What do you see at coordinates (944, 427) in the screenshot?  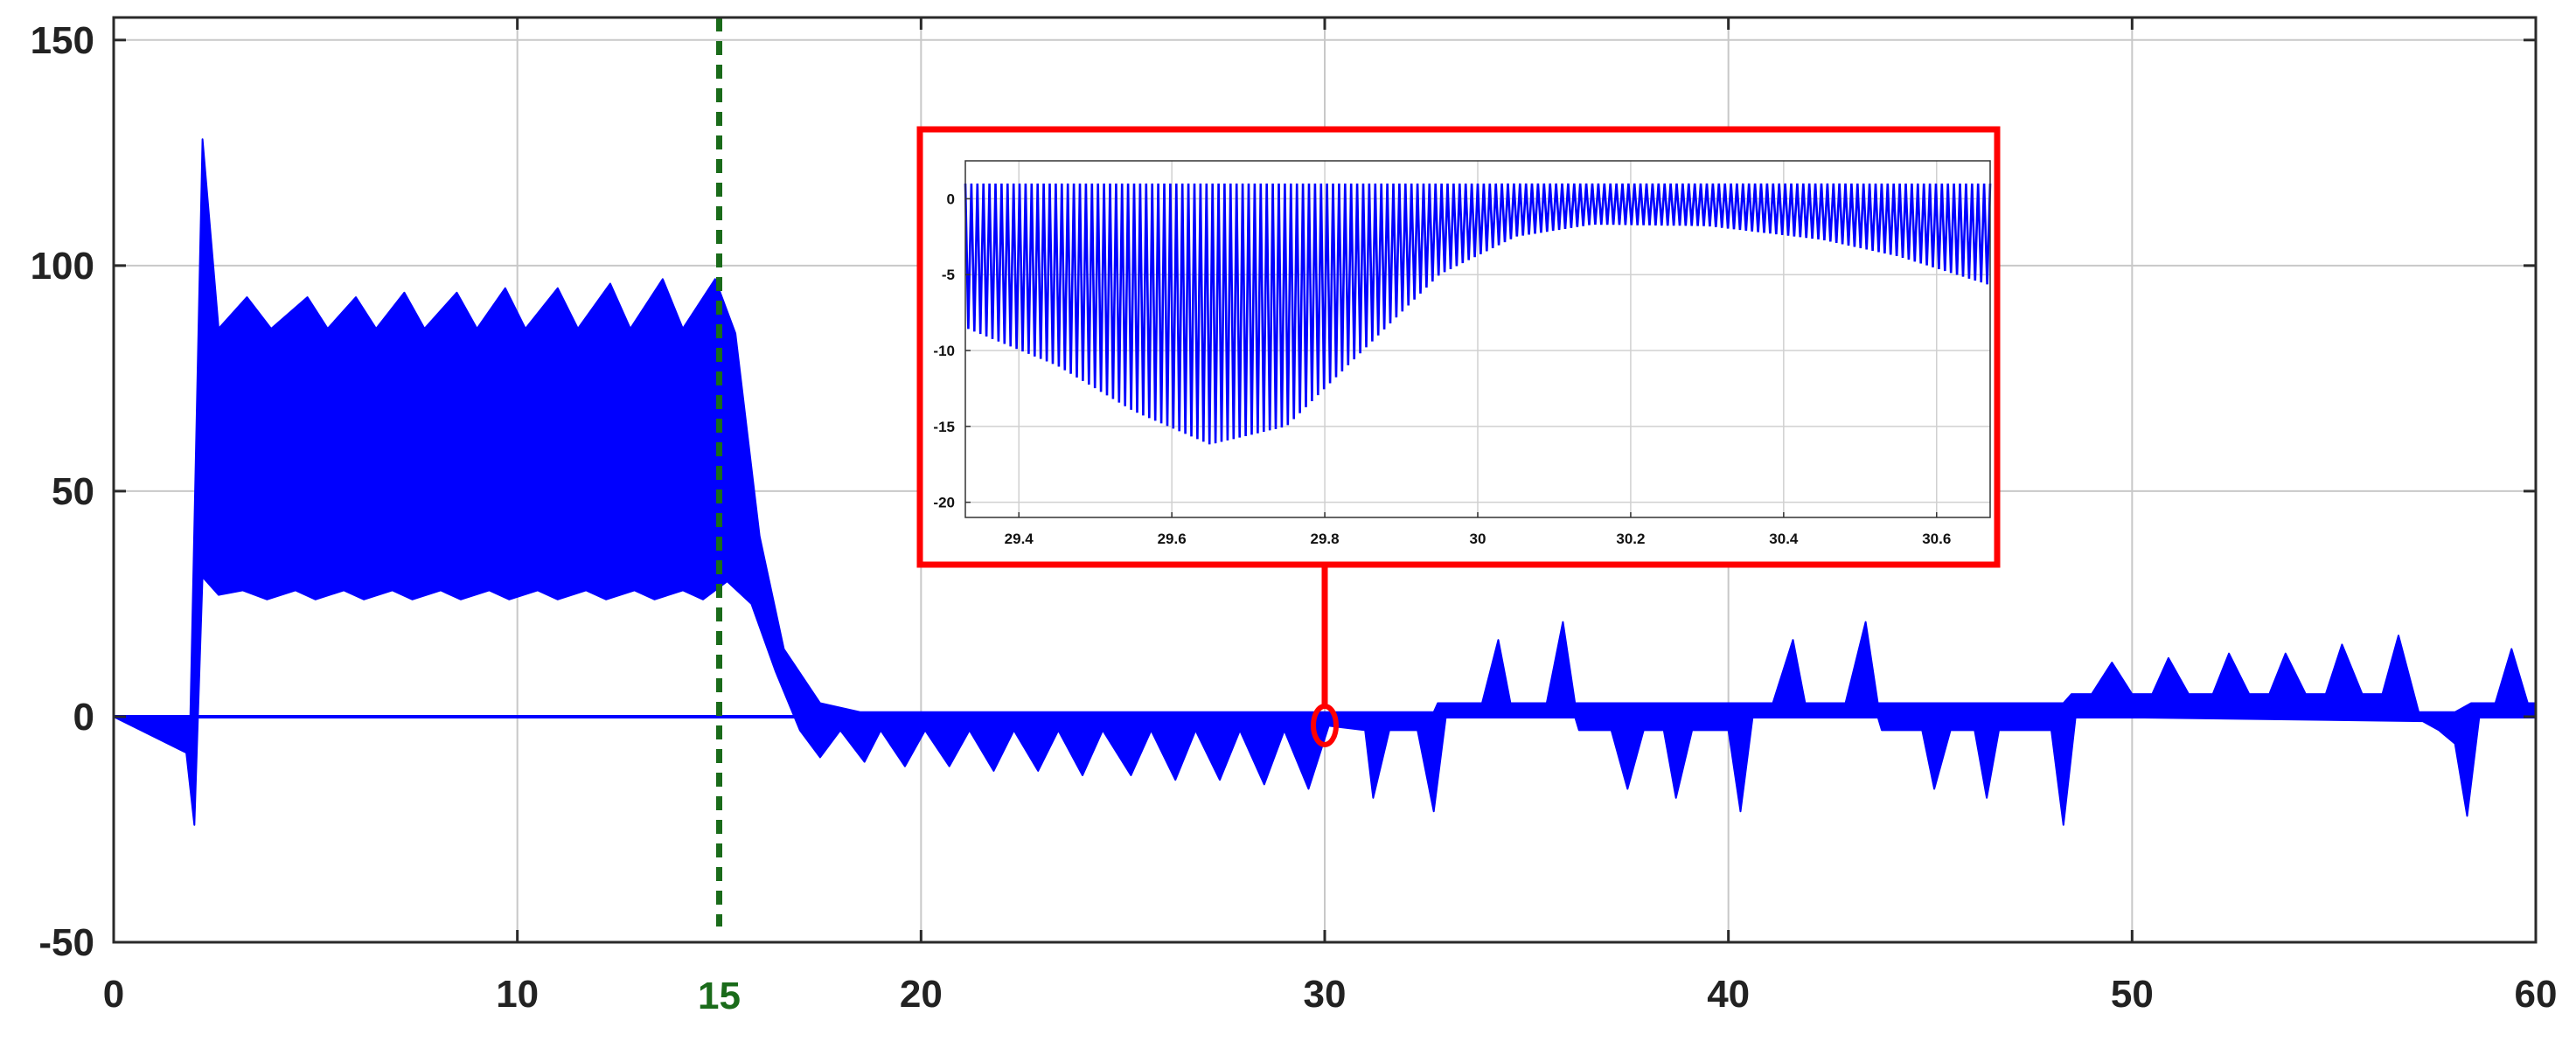 I see `inset-y-tick-label: -15` at bounding box center [944, 427].